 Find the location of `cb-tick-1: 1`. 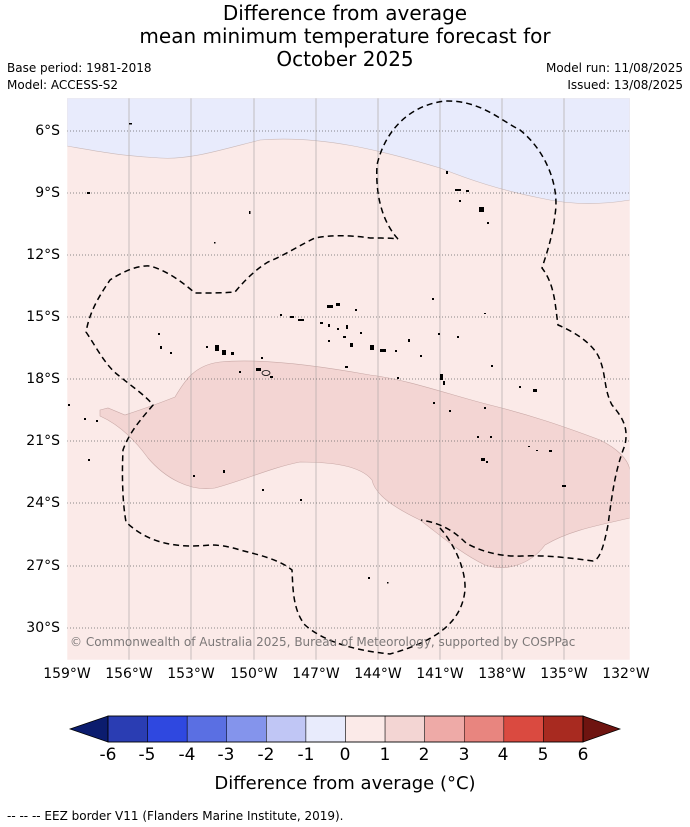

cb-tick-1: 1 is located at coordinates (385, 755).